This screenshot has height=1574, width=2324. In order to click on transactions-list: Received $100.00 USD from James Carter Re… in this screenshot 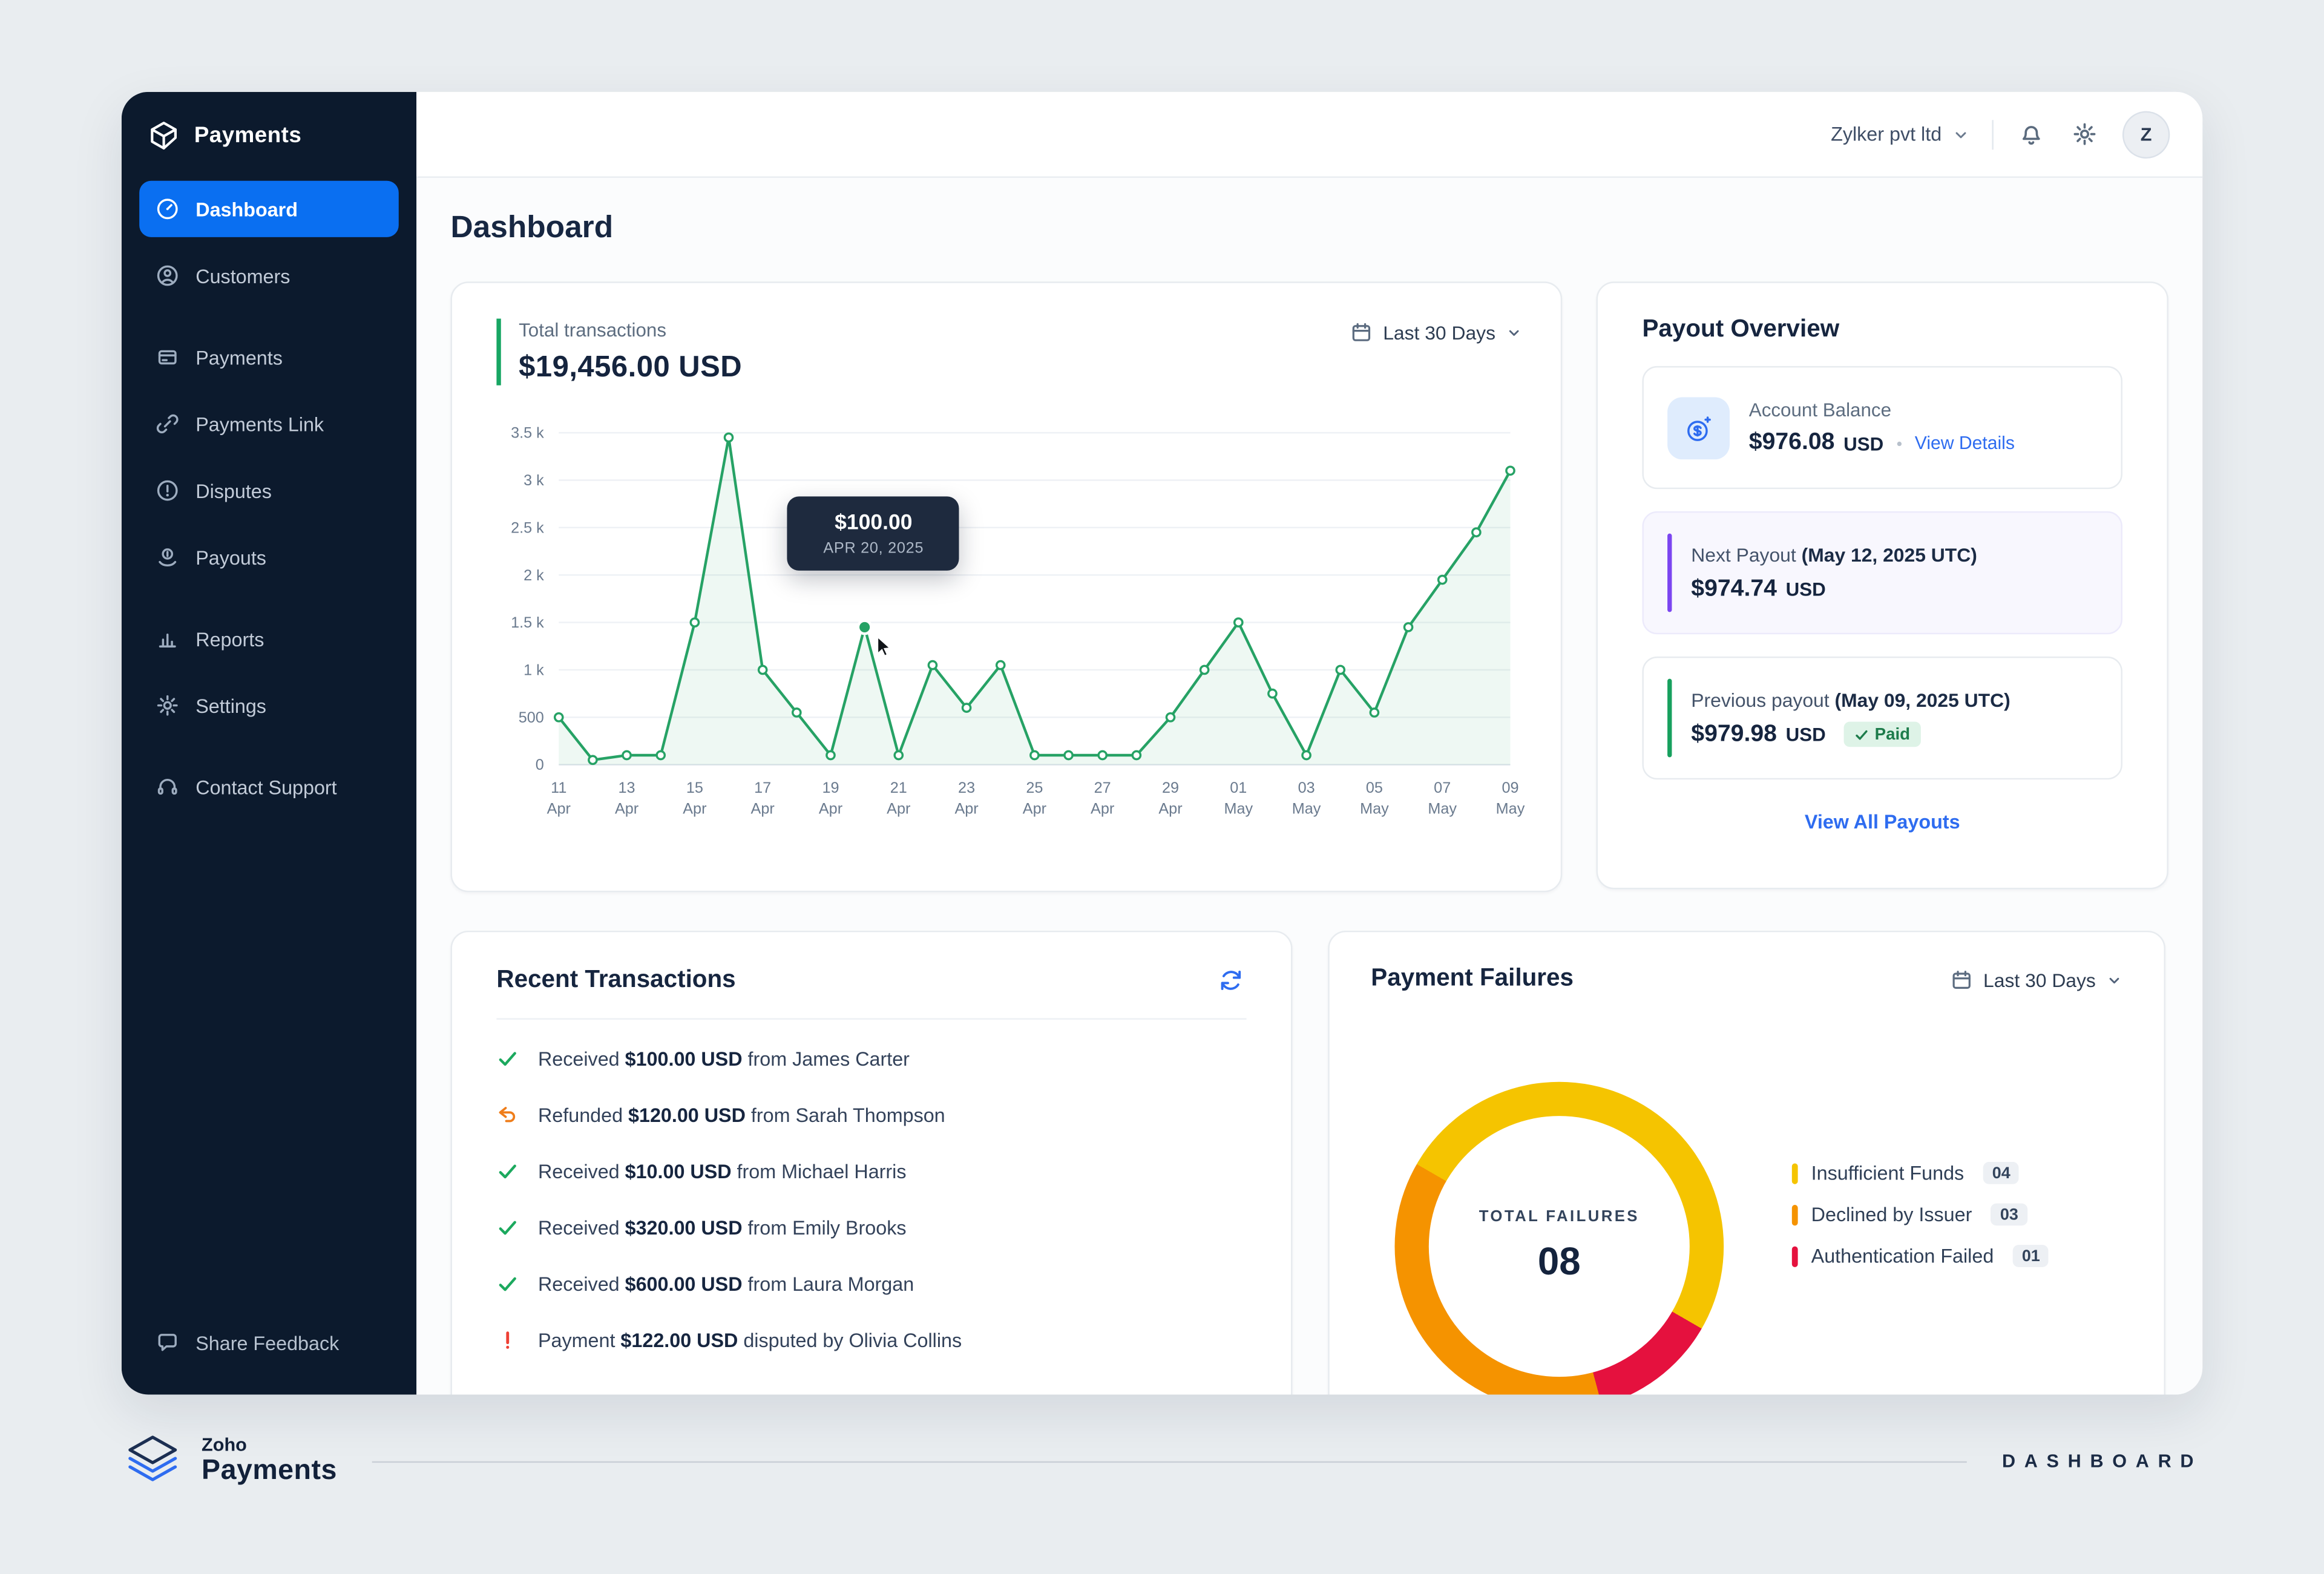, I will do `click(871, 1200)`.